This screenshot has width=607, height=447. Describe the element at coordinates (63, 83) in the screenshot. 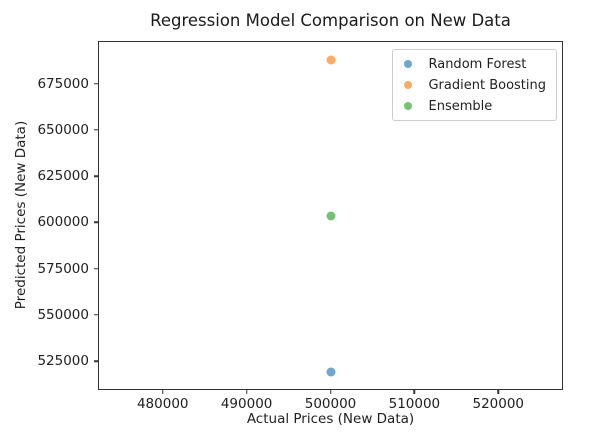

I see `y-axis-tick-label: 675000` at that location.